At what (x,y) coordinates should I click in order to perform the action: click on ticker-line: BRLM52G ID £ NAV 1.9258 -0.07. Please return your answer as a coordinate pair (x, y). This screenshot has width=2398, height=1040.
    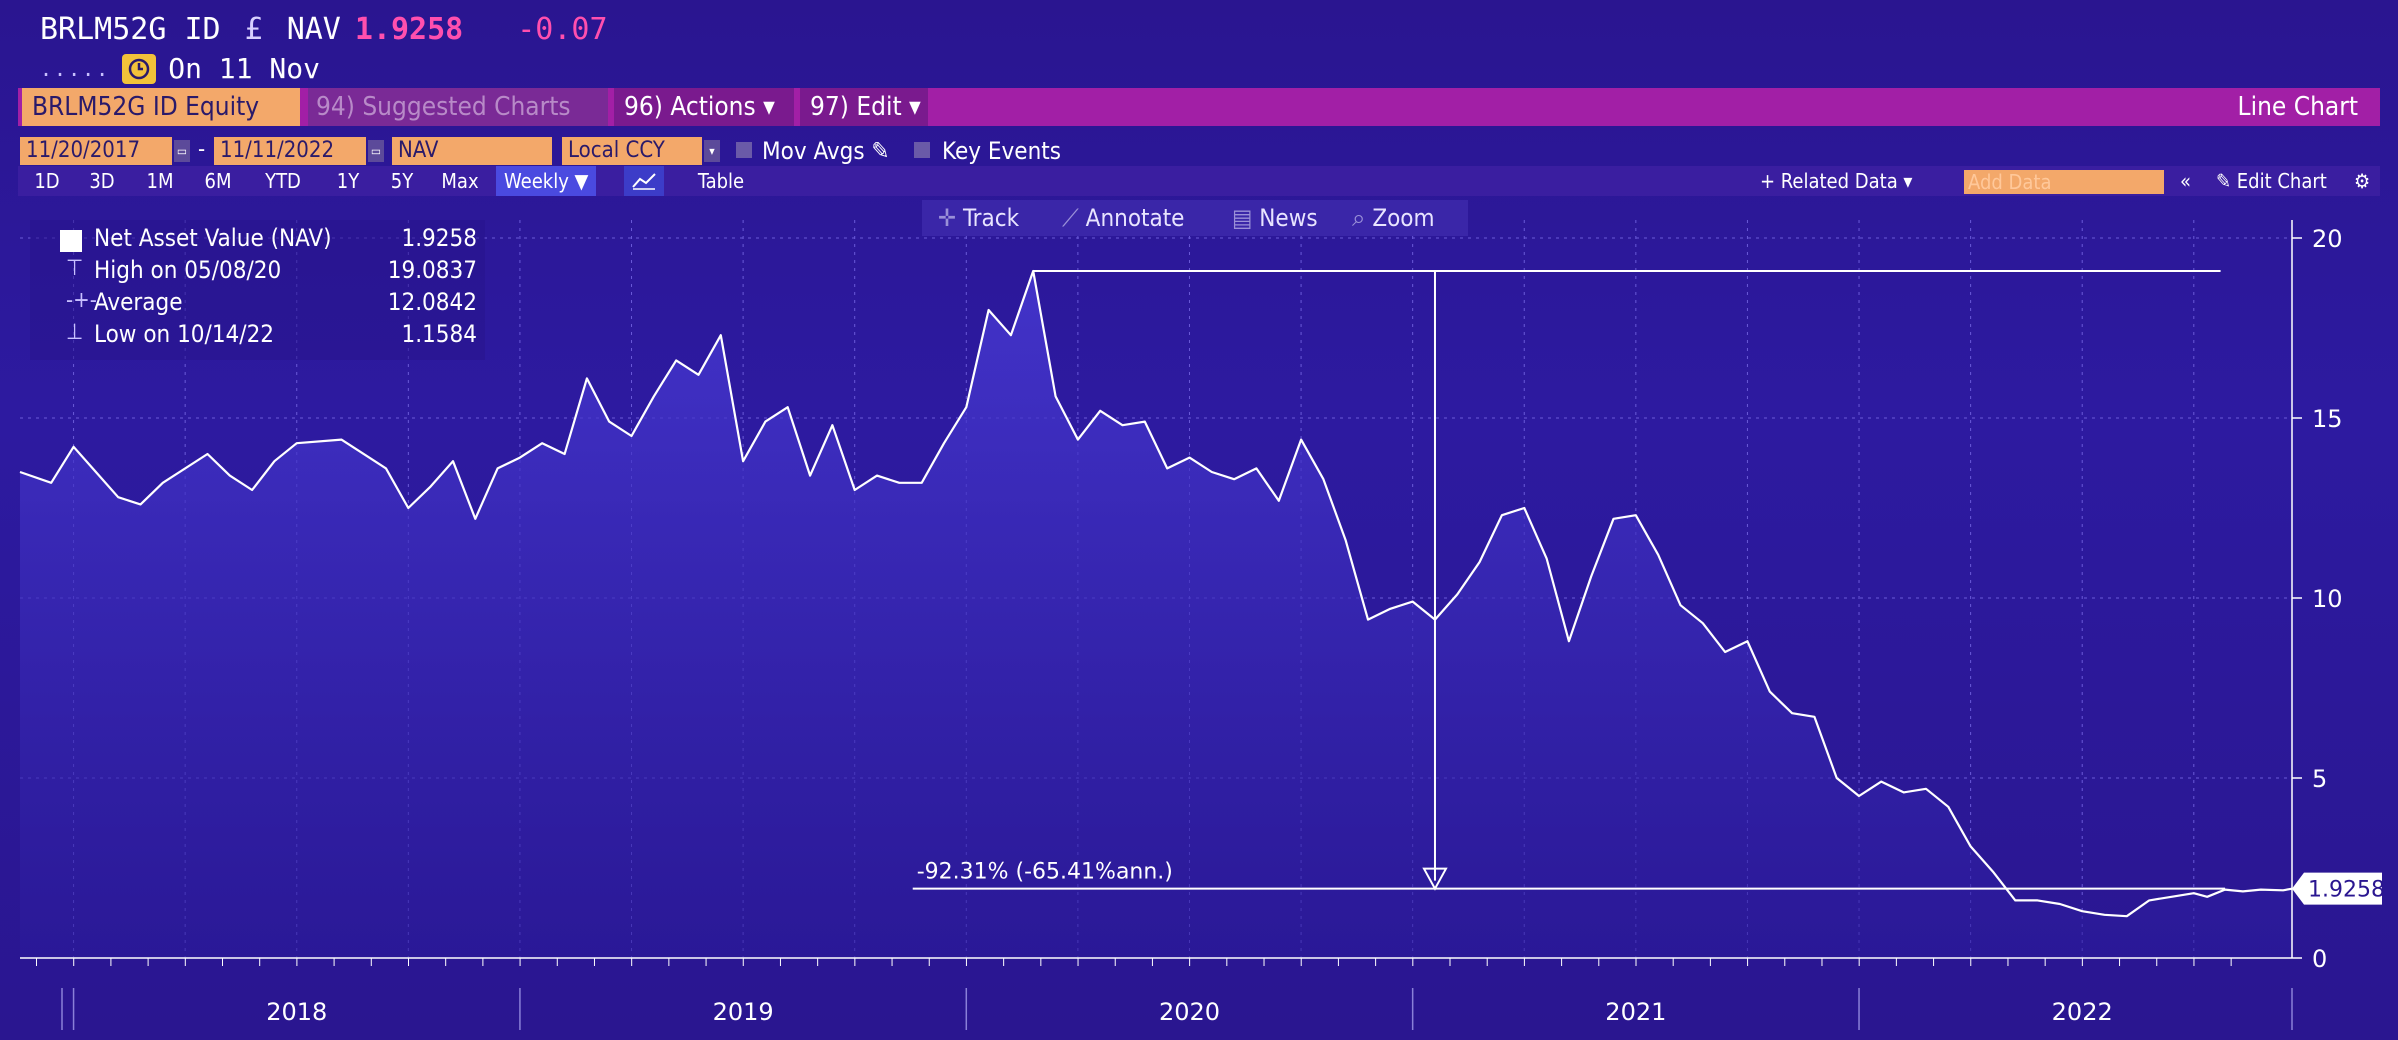
    Looking at the image, I should click on (331, 29).